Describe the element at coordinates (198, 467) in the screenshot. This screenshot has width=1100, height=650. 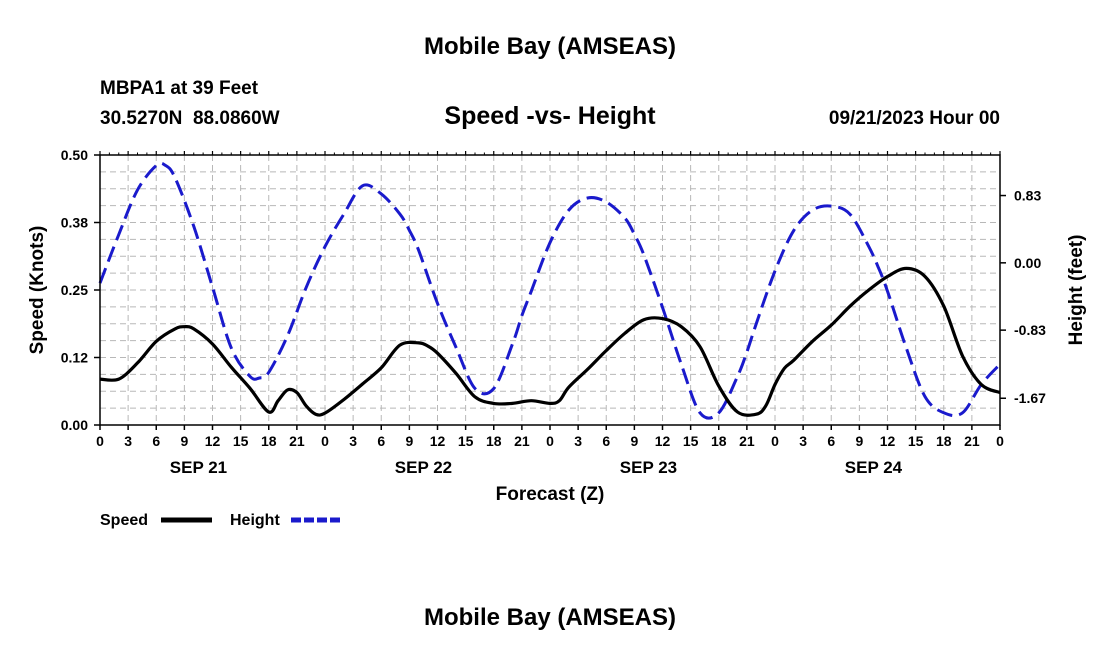
I see `date-label: SEP 21` at that location.